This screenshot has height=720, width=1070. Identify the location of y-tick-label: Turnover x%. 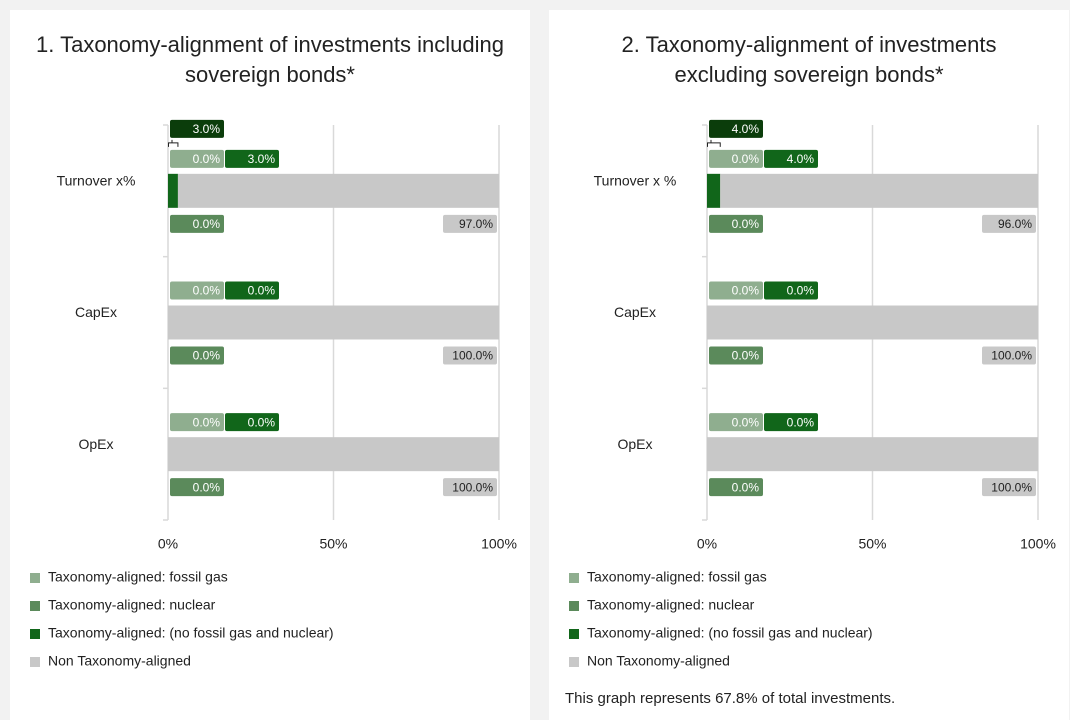
(96, 181).